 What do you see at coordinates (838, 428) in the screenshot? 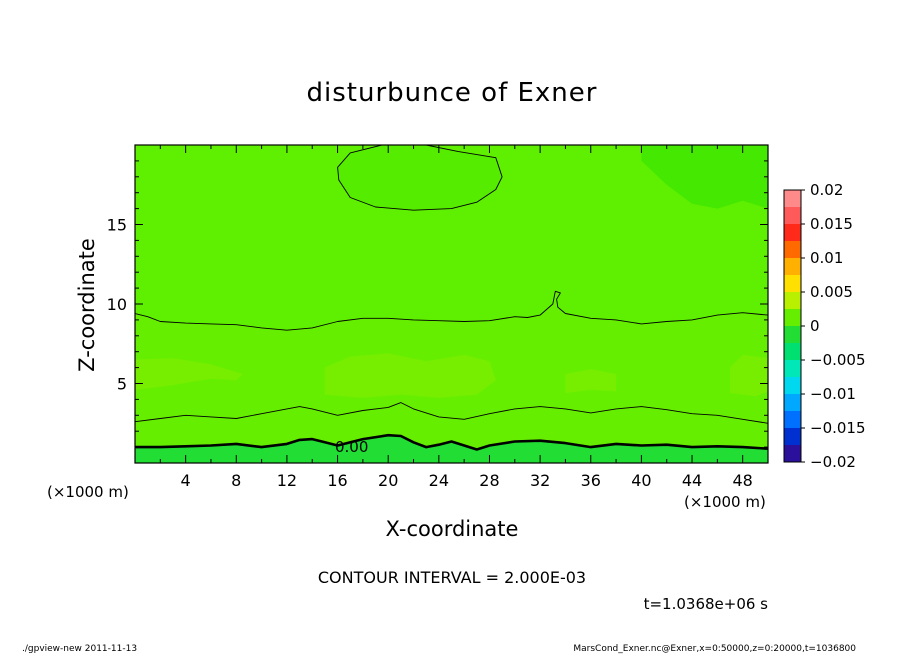
I see `colorbar-tick-label: −0.015` at bounding box center [838, 428].